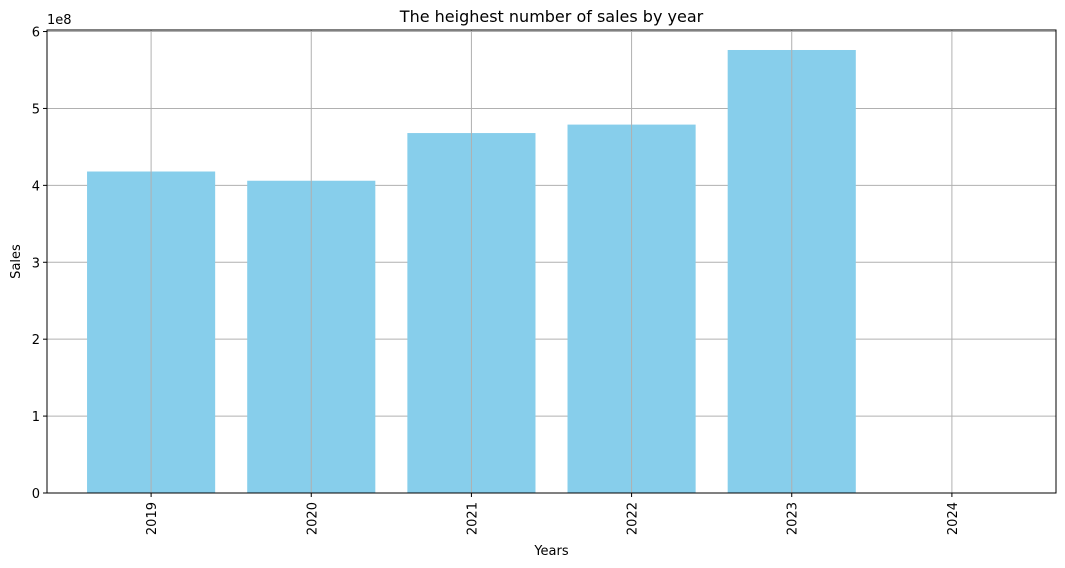 The image size is (1065, 568). I want to click on y-tick-label: 5, so click(36, 109).